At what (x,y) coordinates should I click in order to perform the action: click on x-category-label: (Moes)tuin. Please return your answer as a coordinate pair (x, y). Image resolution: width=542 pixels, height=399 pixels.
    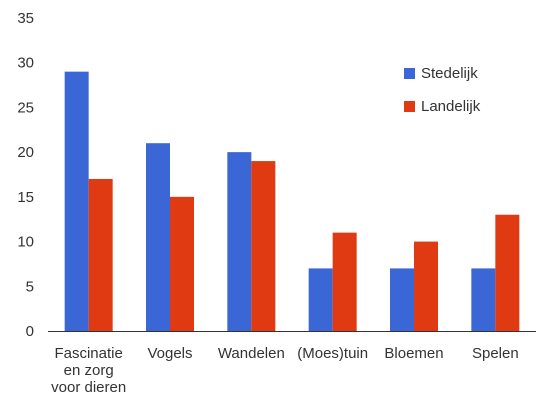
    Looking at the image, I should click on (332, 353).